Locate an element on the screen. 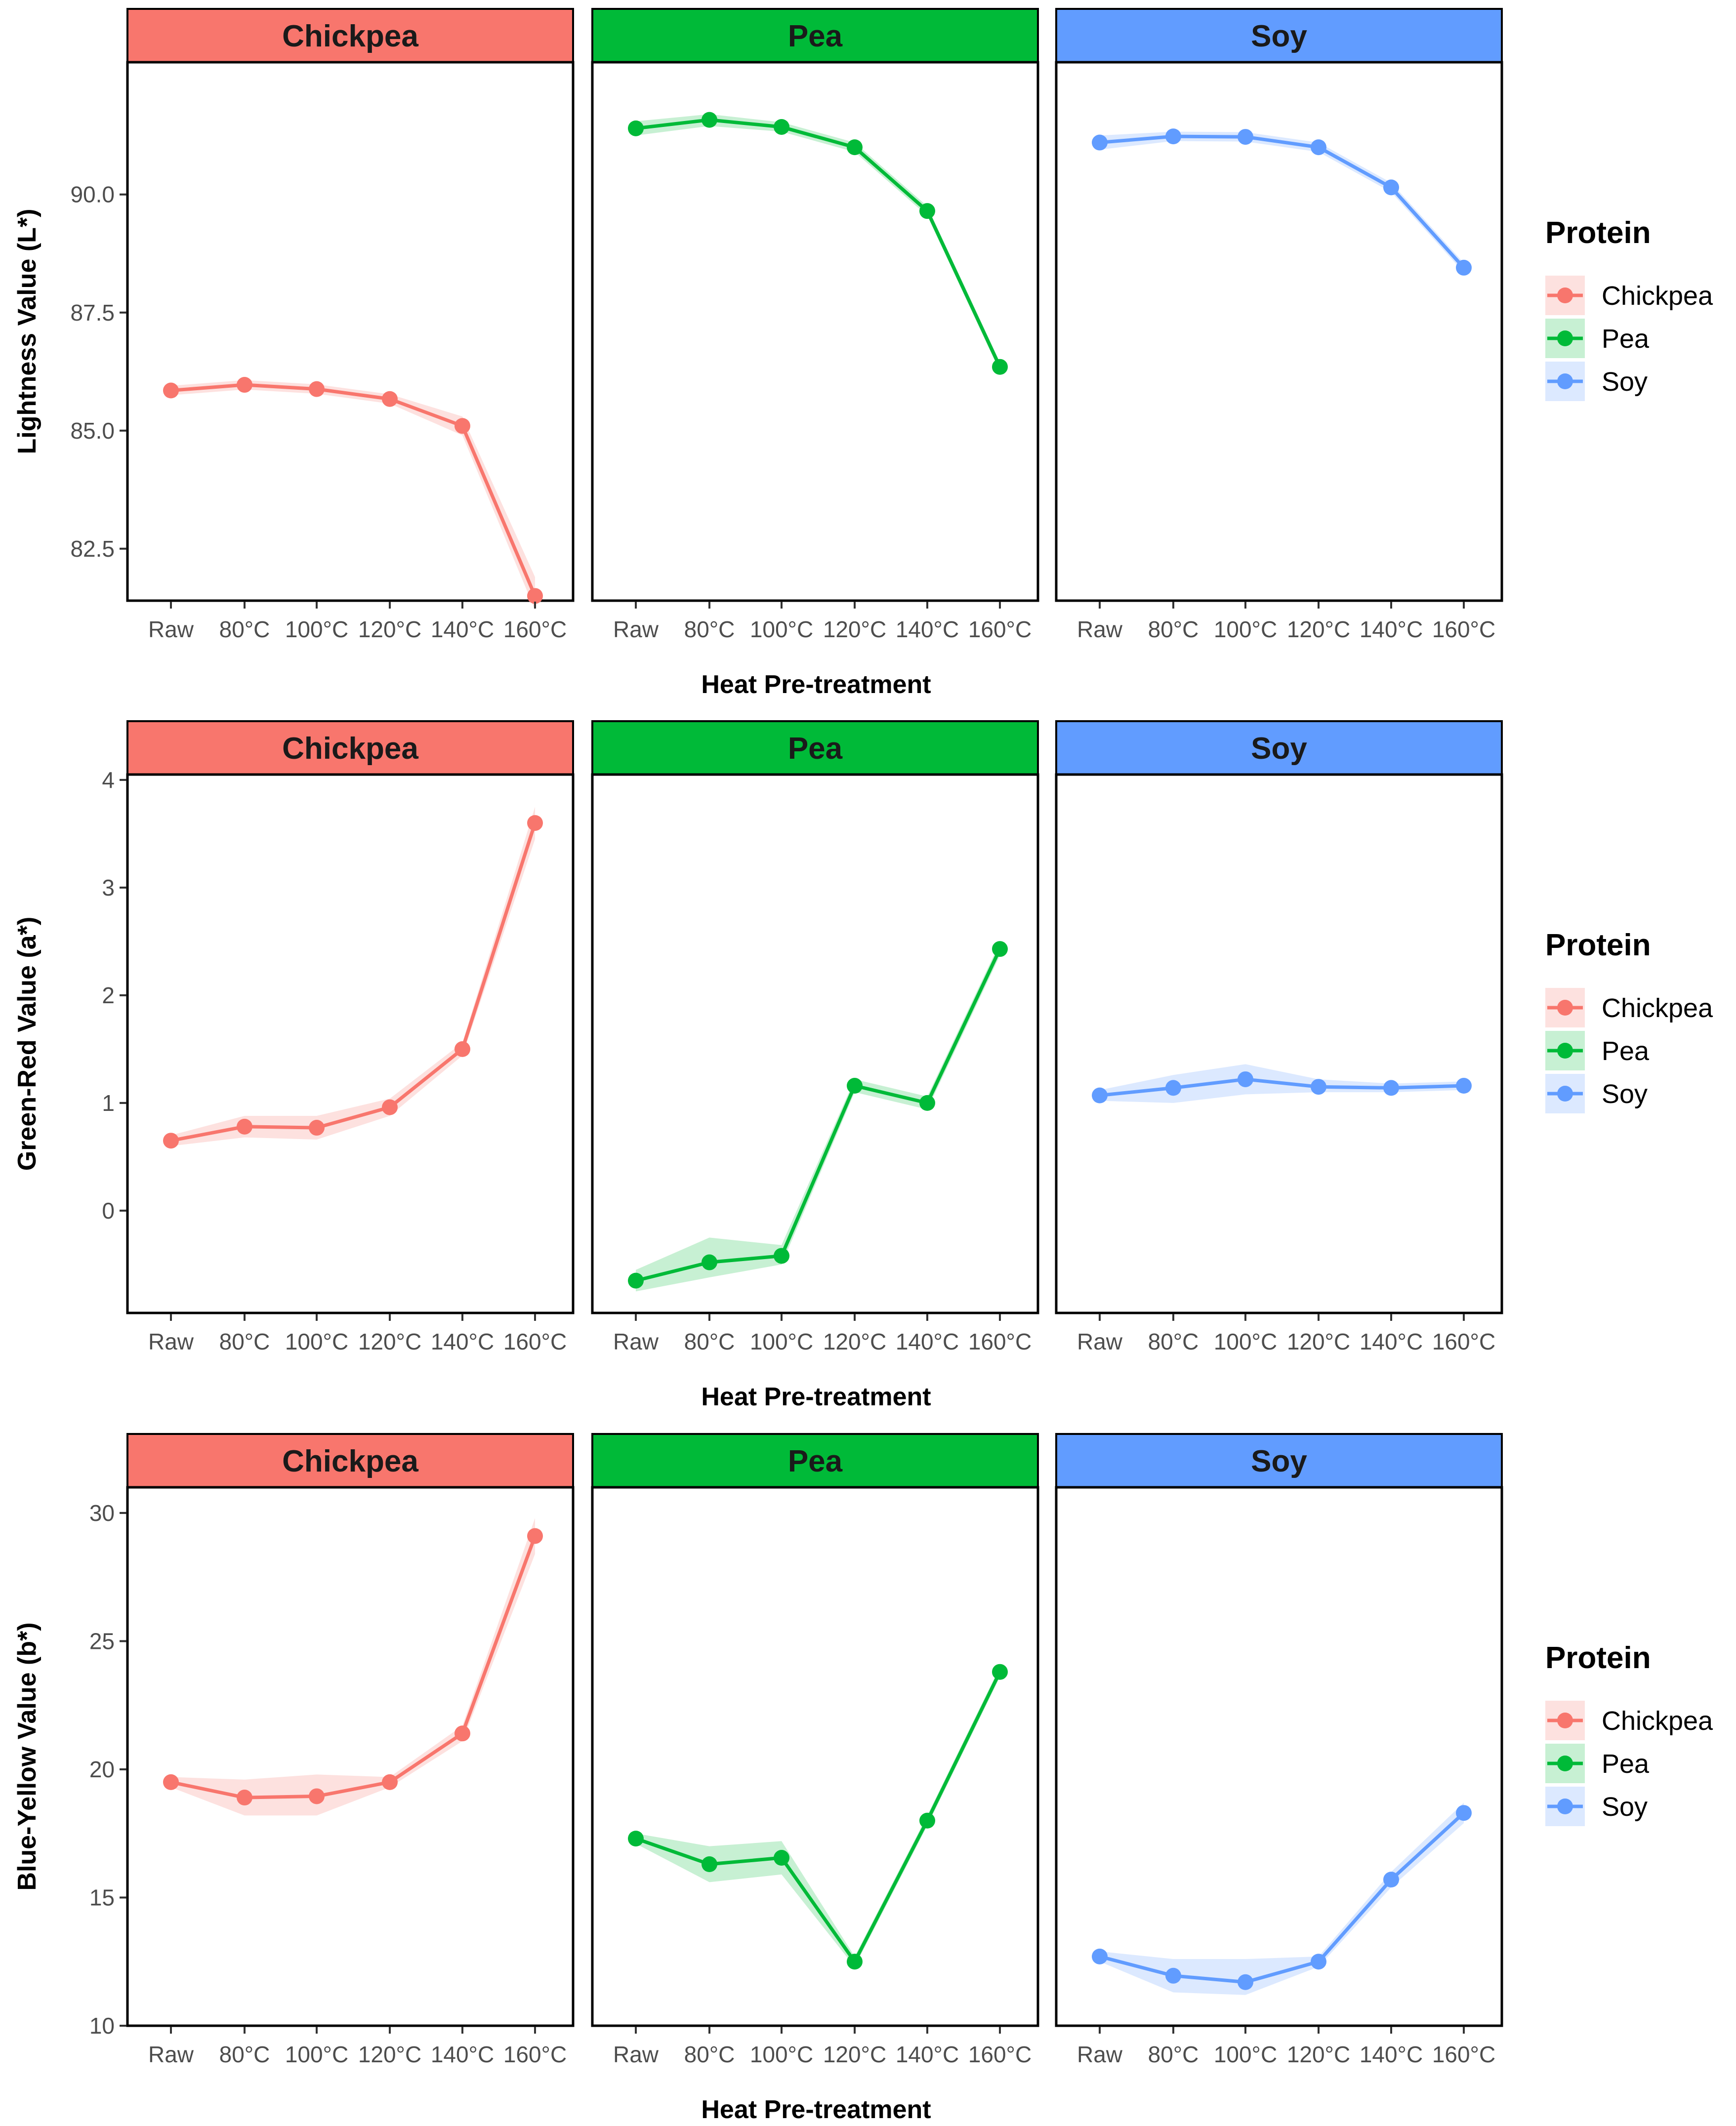 Image resolution: width=1736 pixels, height=2126 pixels. facet-strip-label: Soy is located at coordinates (1279, 749).